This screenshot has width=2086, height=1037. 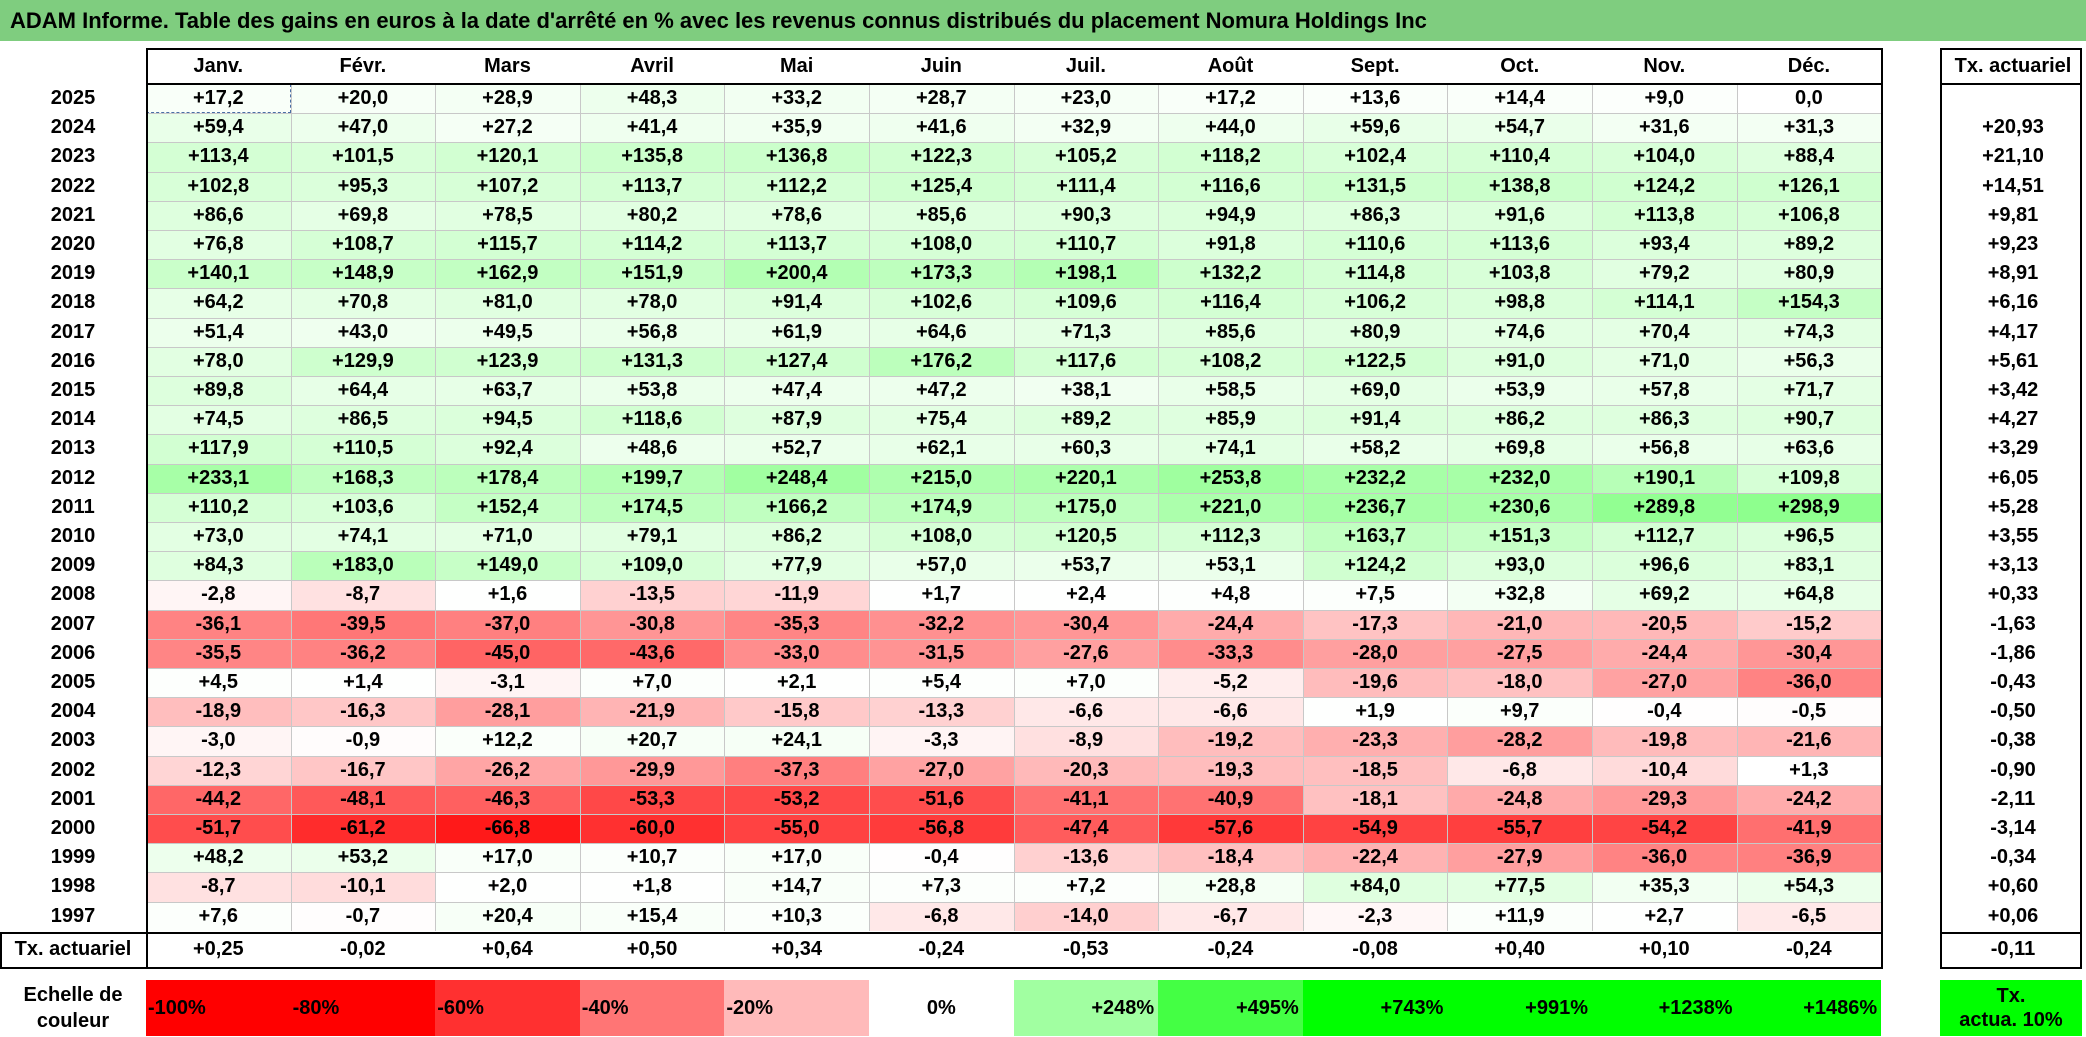 What do you see at coordinates (507, 449) in the screenshot?
I see `table-cell: +92,4` at bounding box center [507, 449].